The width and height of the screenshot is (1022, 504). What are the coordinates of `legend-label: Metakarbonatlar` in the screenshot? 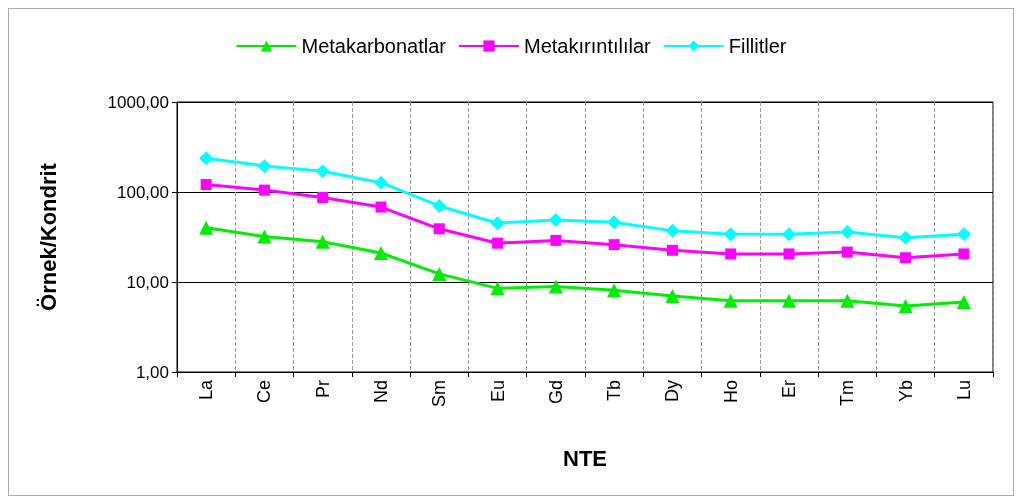 It's located at (374, 46).